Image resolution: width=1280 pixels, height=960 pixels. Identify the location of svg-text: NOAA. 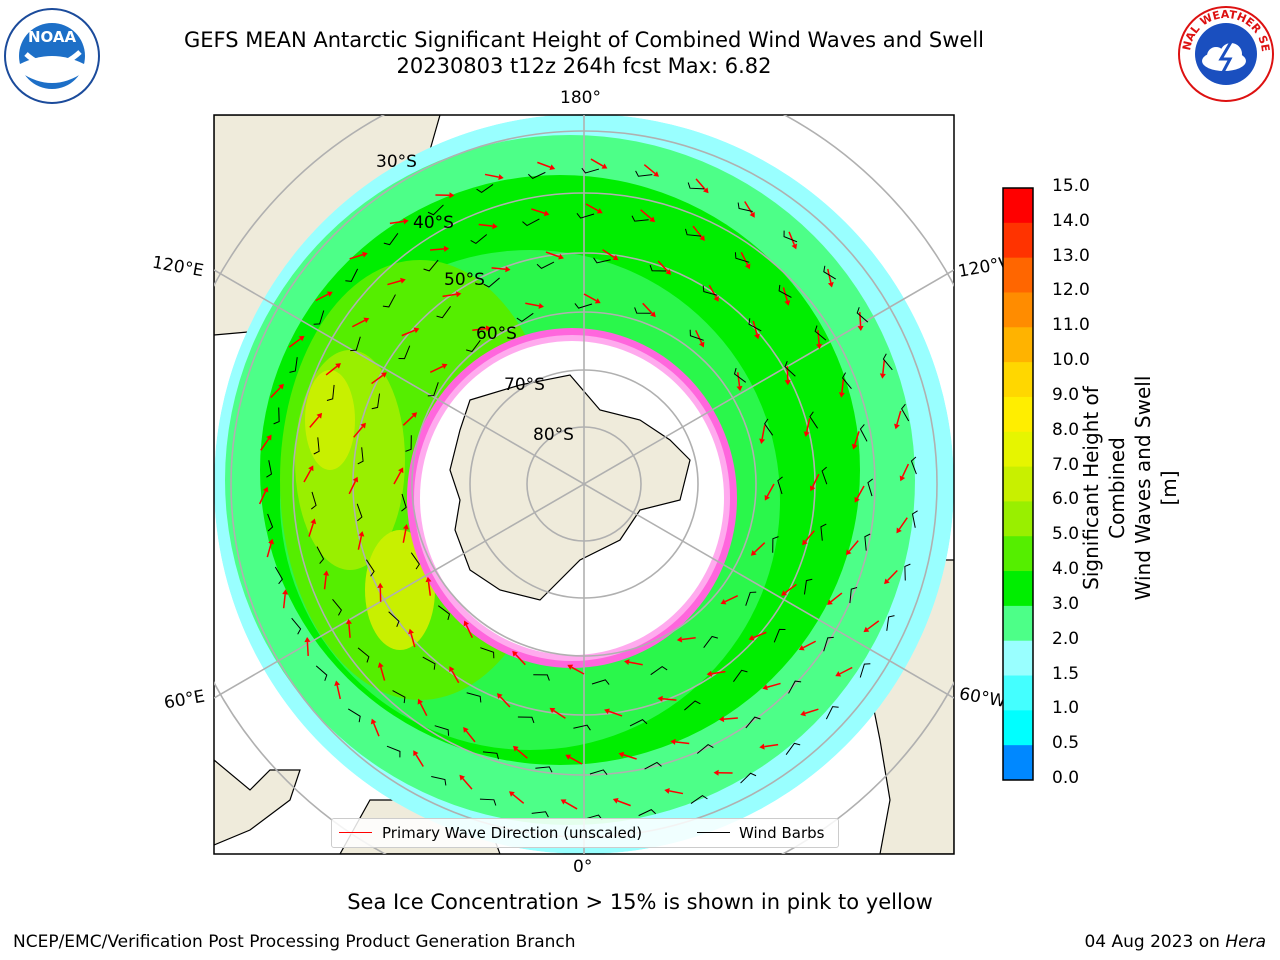
(52, 37).